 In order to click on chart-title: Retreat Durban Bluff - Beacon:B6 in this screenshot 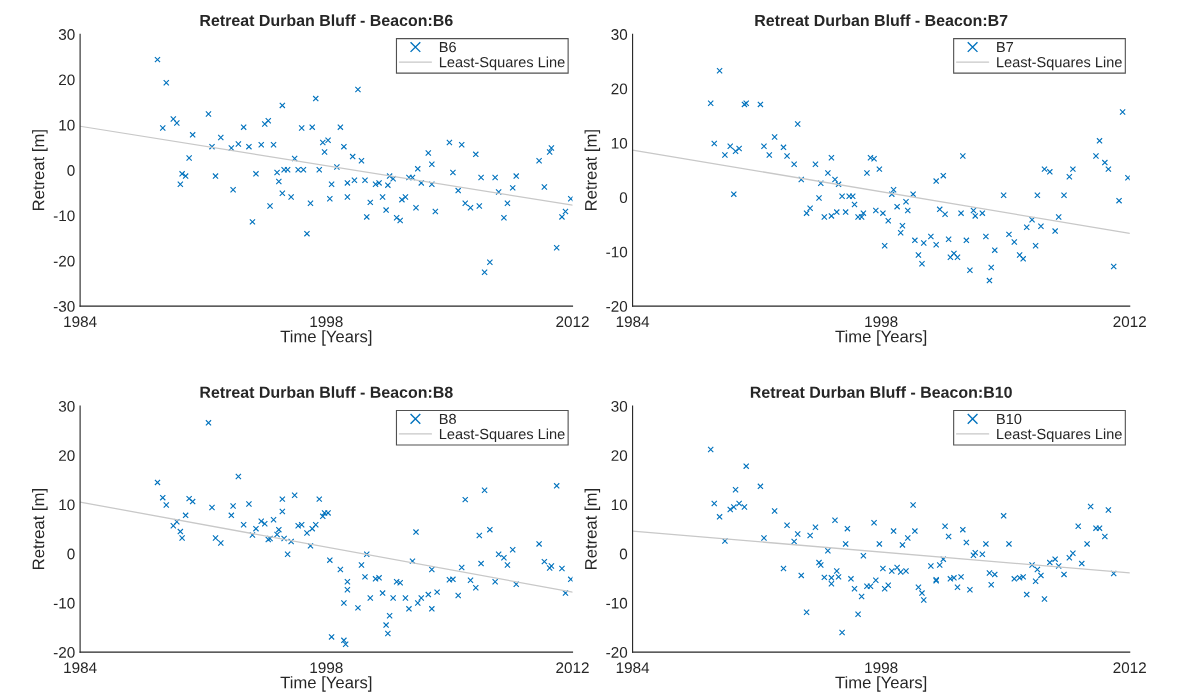, I will do `click(326, 20)`.